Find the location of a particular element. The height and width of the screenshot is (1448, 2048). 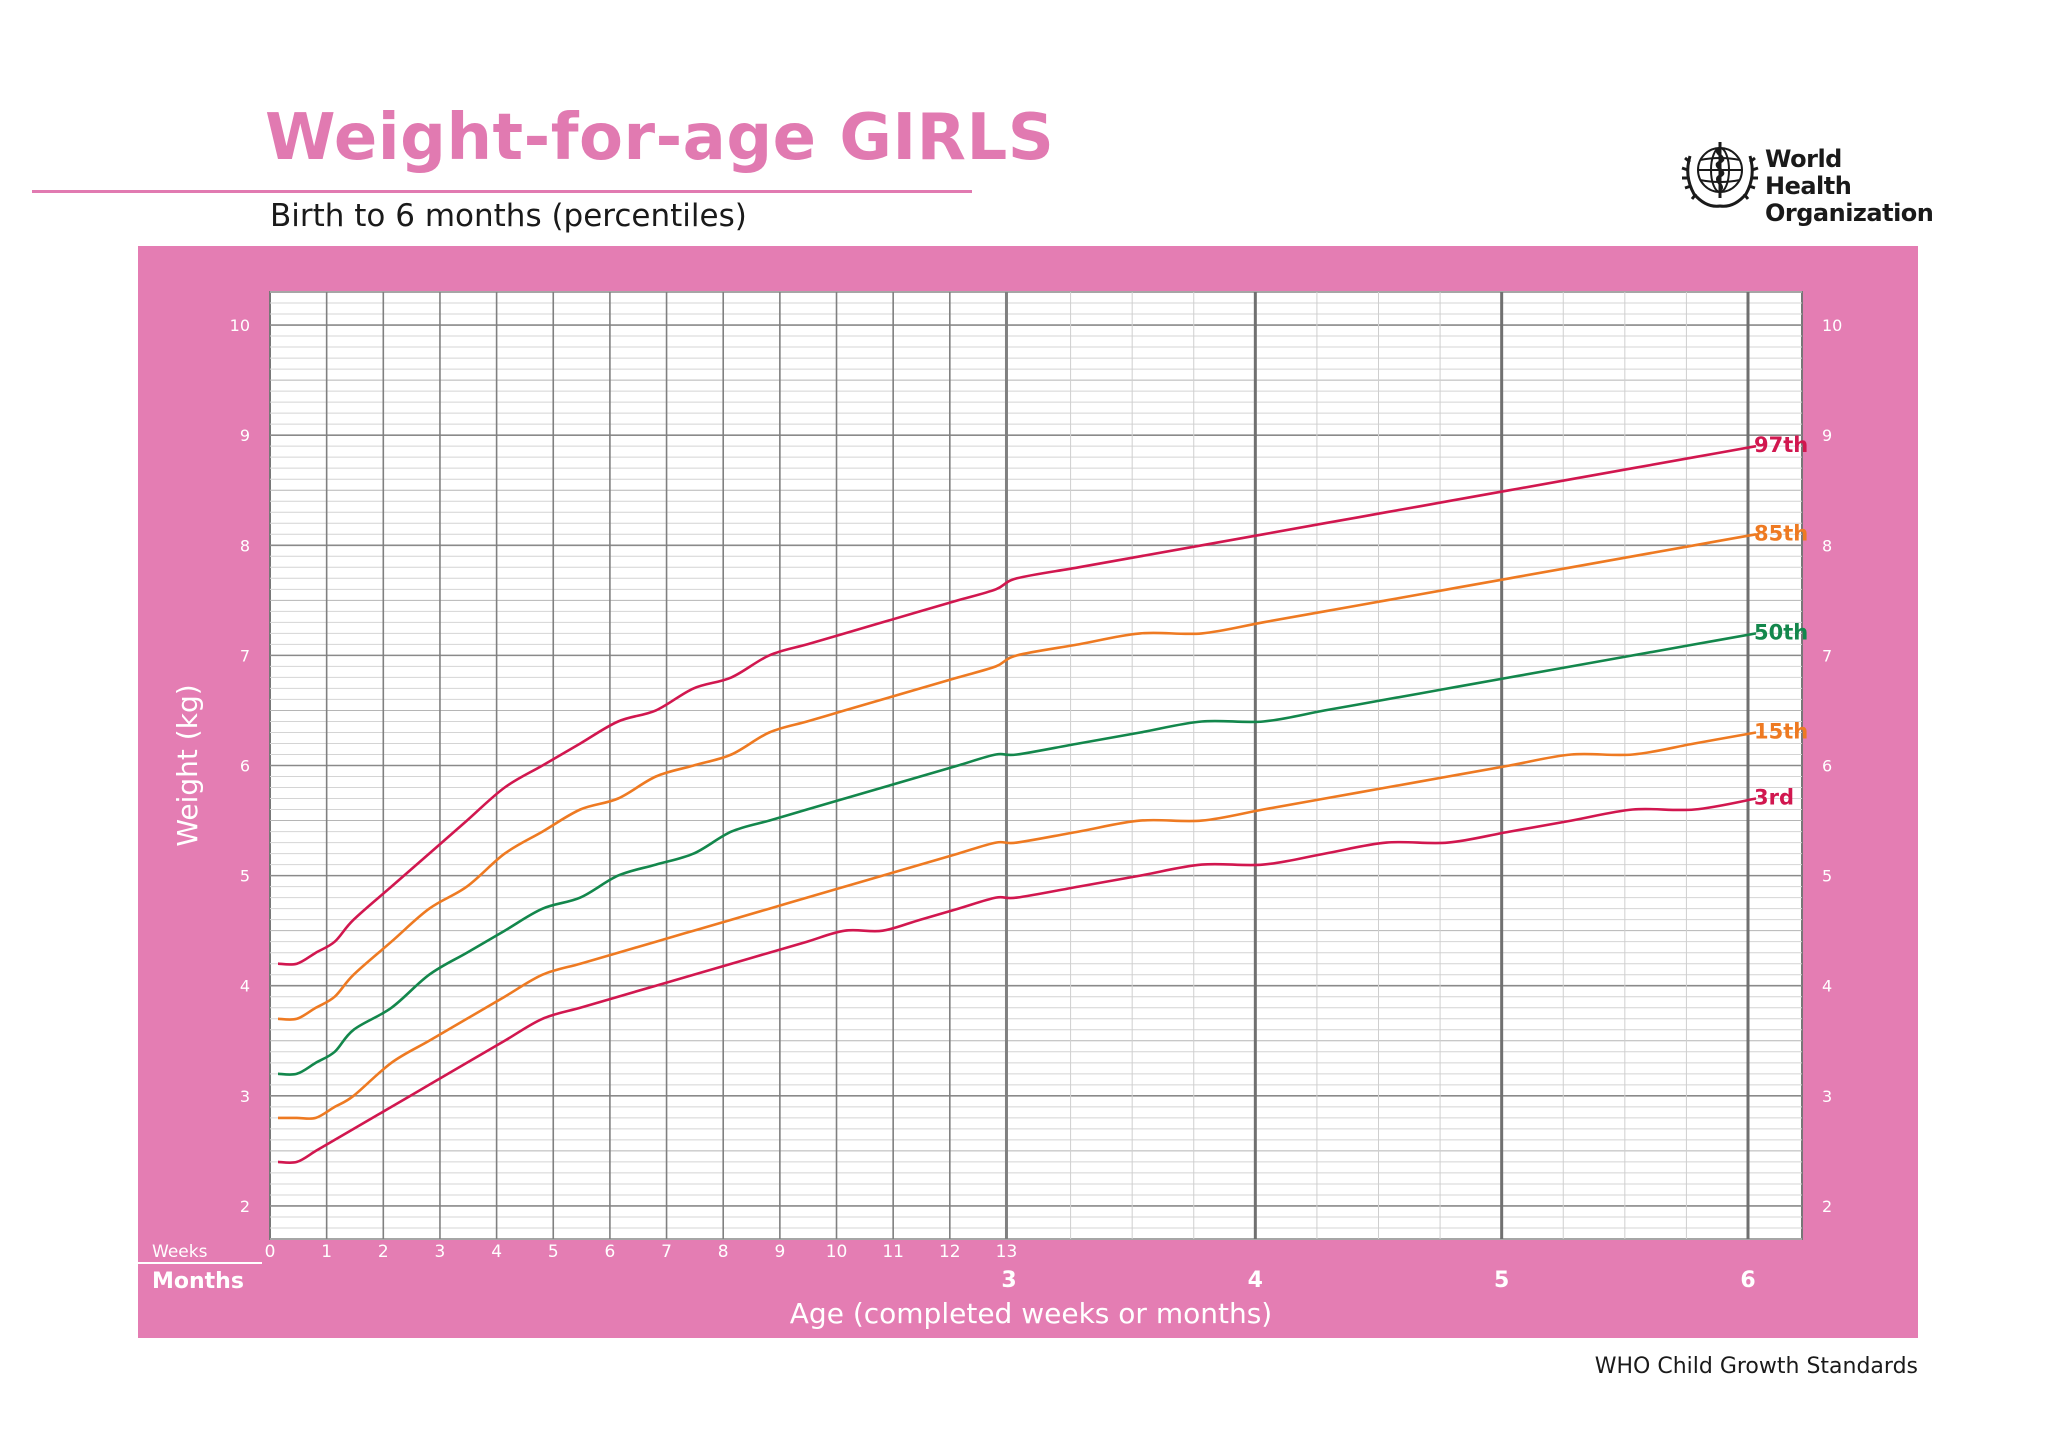

x-week-tick-label: 0 is located at coordinates (270, 1252).